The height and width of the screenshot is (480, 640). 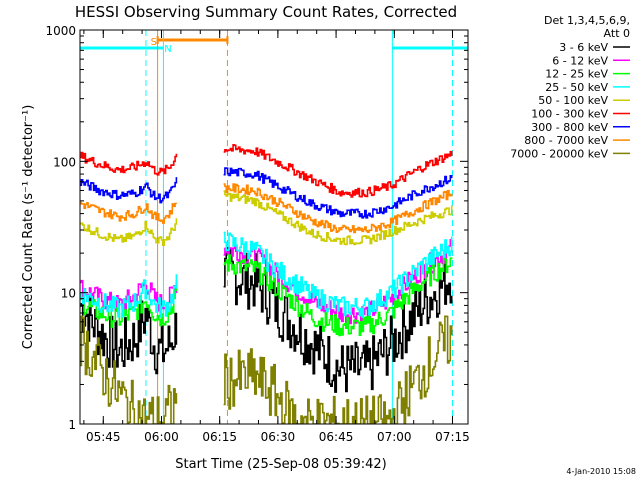 What do you see at coordinates (576, 74) in the screenshot?
I see `legend-label: 12 - 25 keV` at bounding box center [576, 74].